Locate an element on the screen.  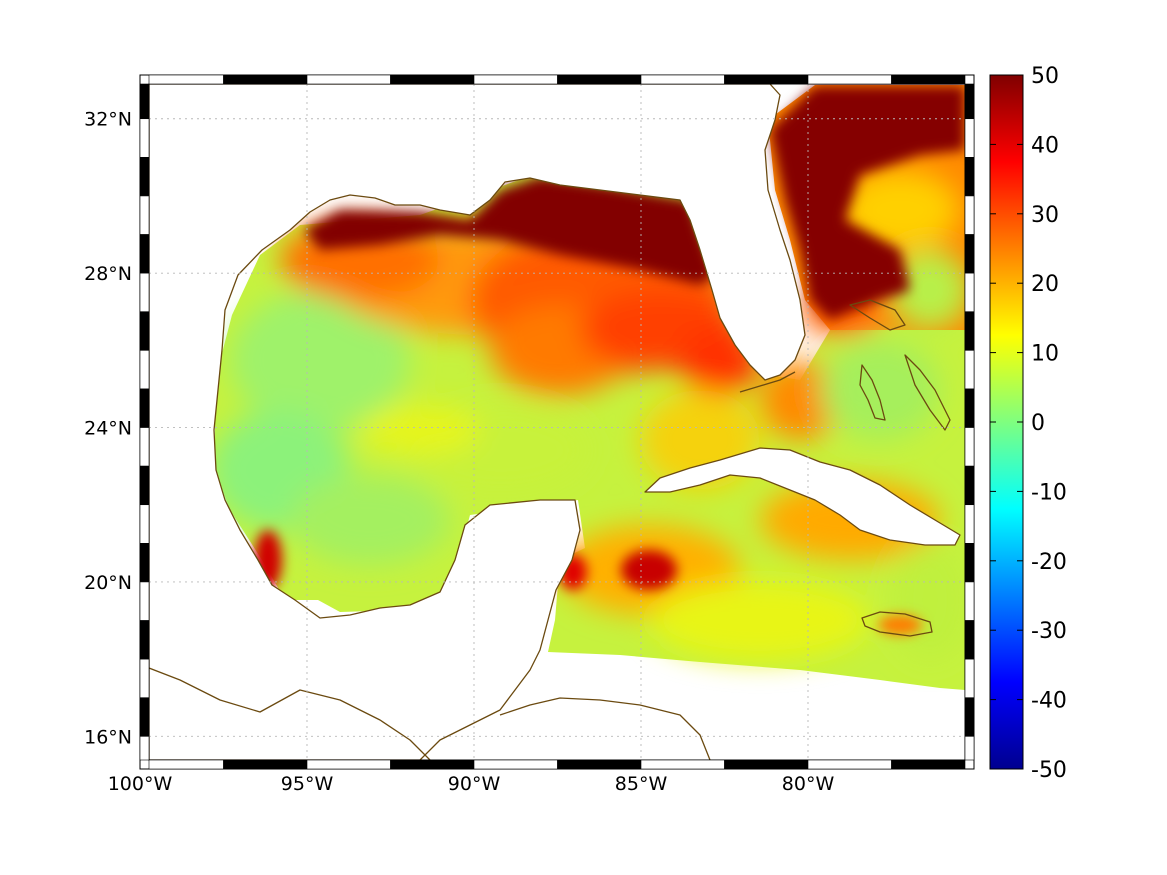
bahamas-eleuthera is located at coordinates (927, 392).